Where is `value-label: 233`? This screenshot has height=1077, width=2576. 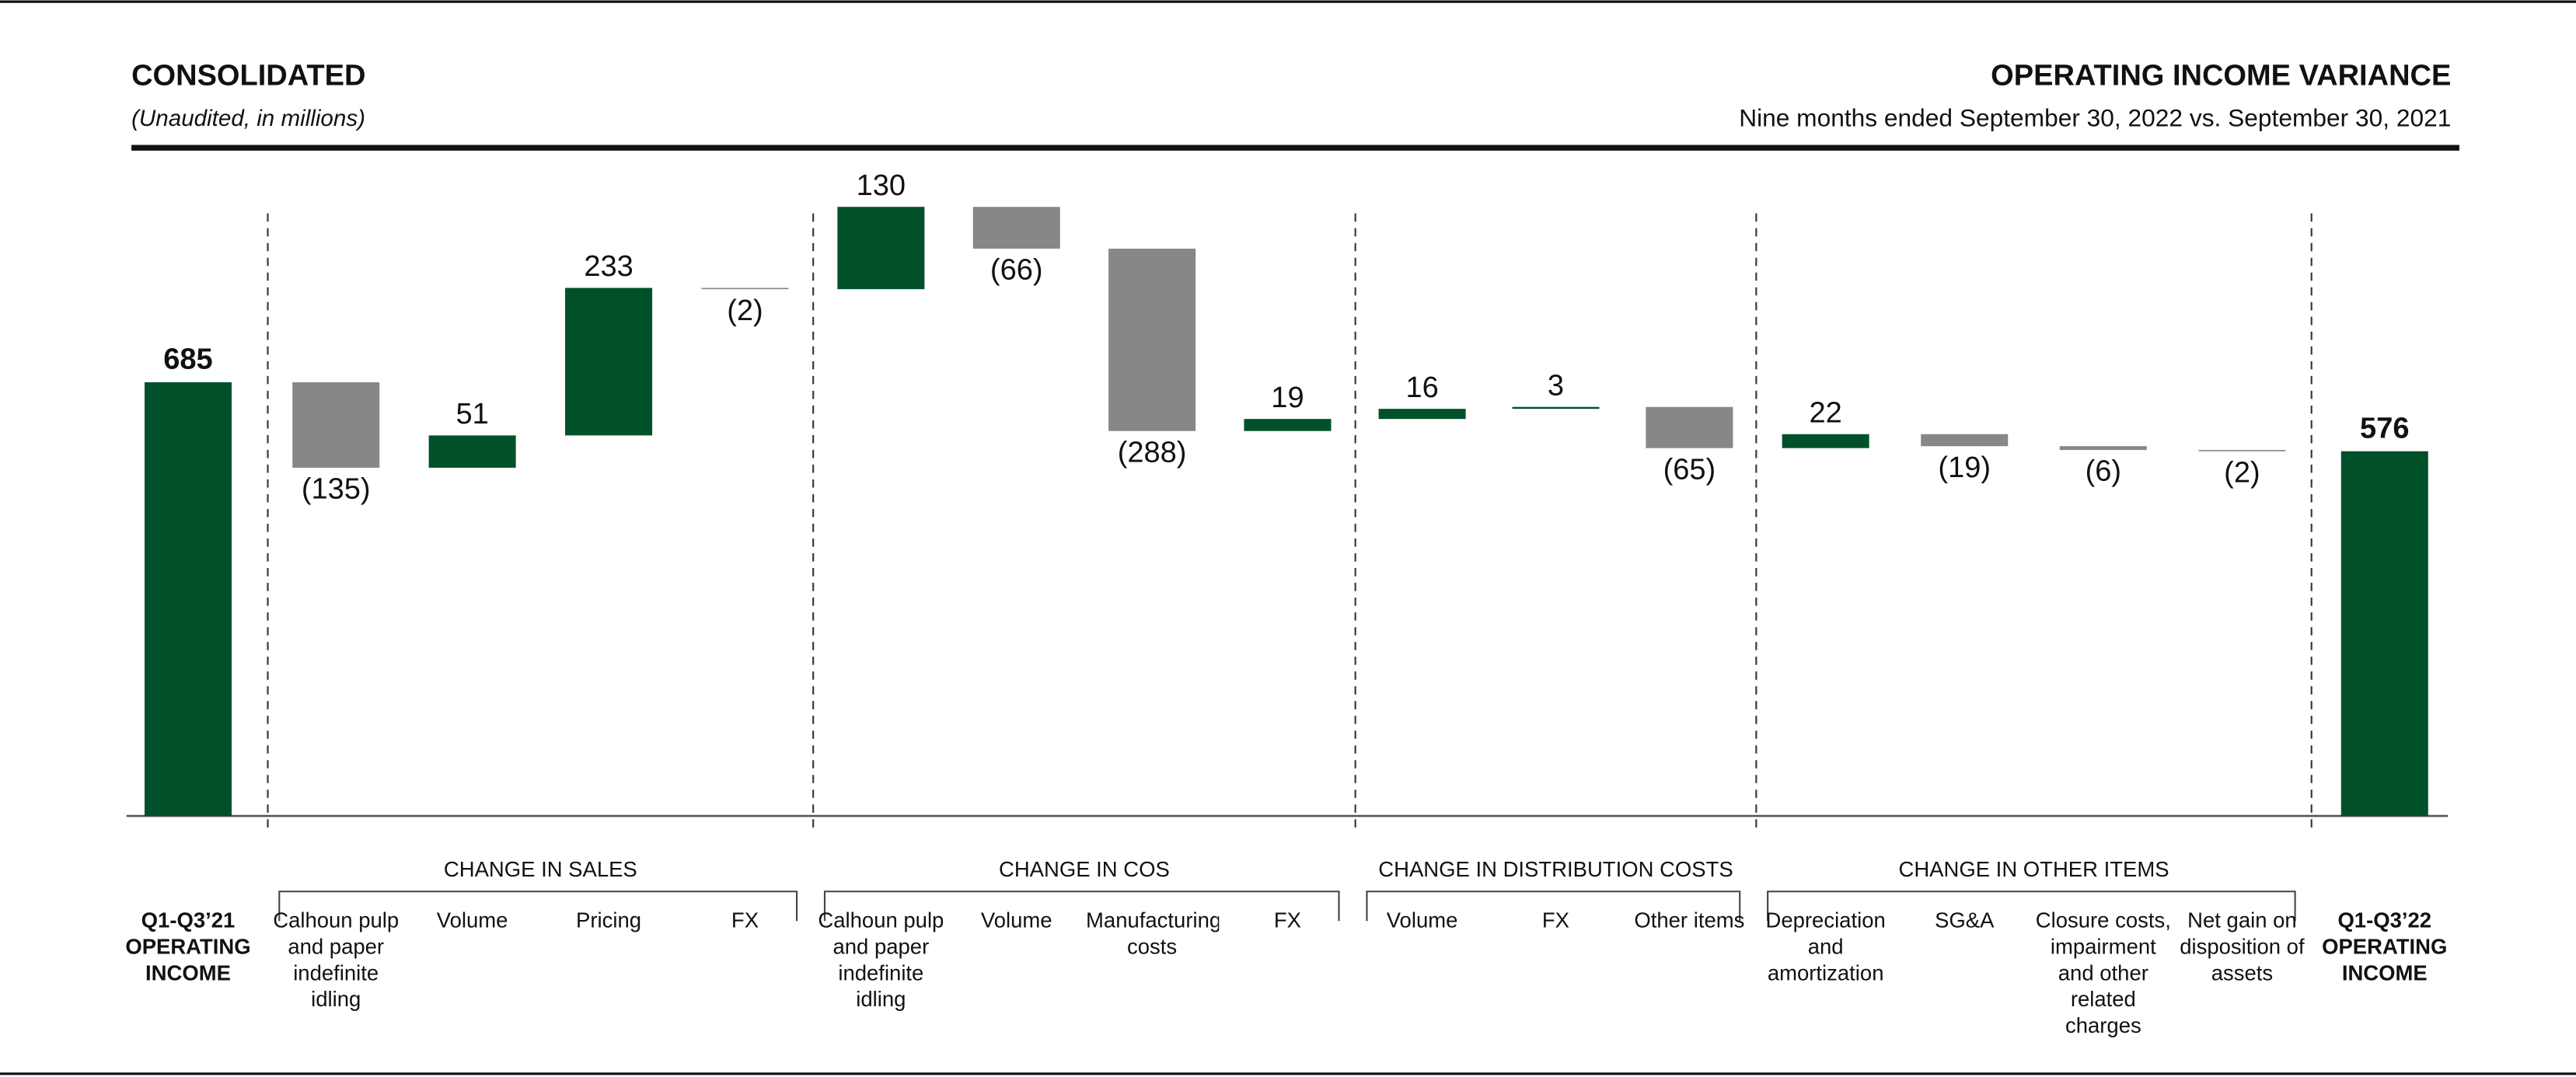 value-label: 233 is located at coordinates (609, 267).